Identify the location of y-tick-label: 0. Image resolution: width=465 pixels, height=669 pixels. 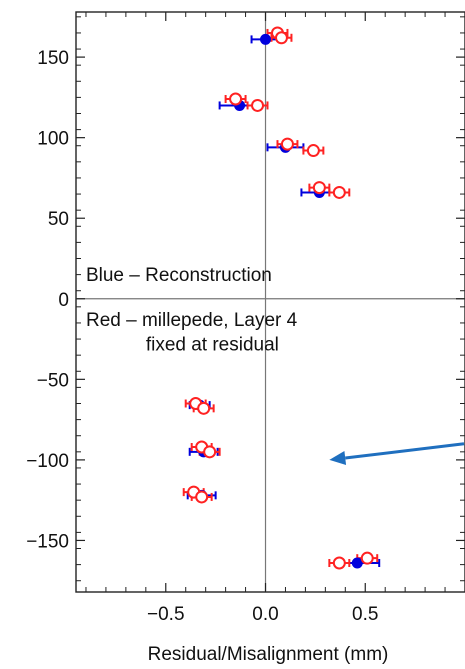
(63, 300).